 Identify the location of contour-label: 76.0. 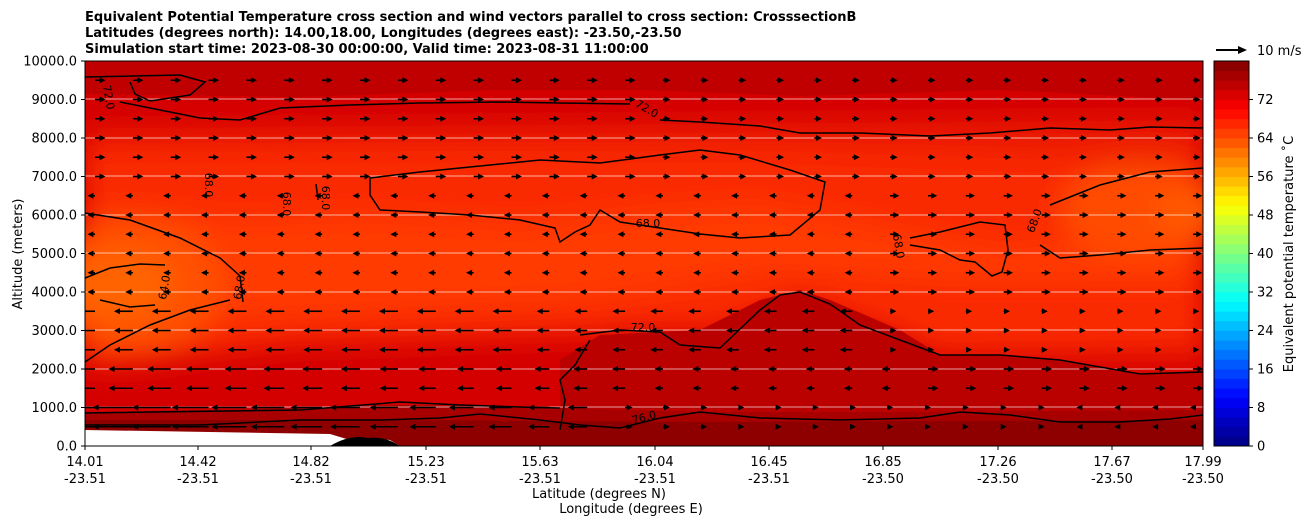
(644, 417).